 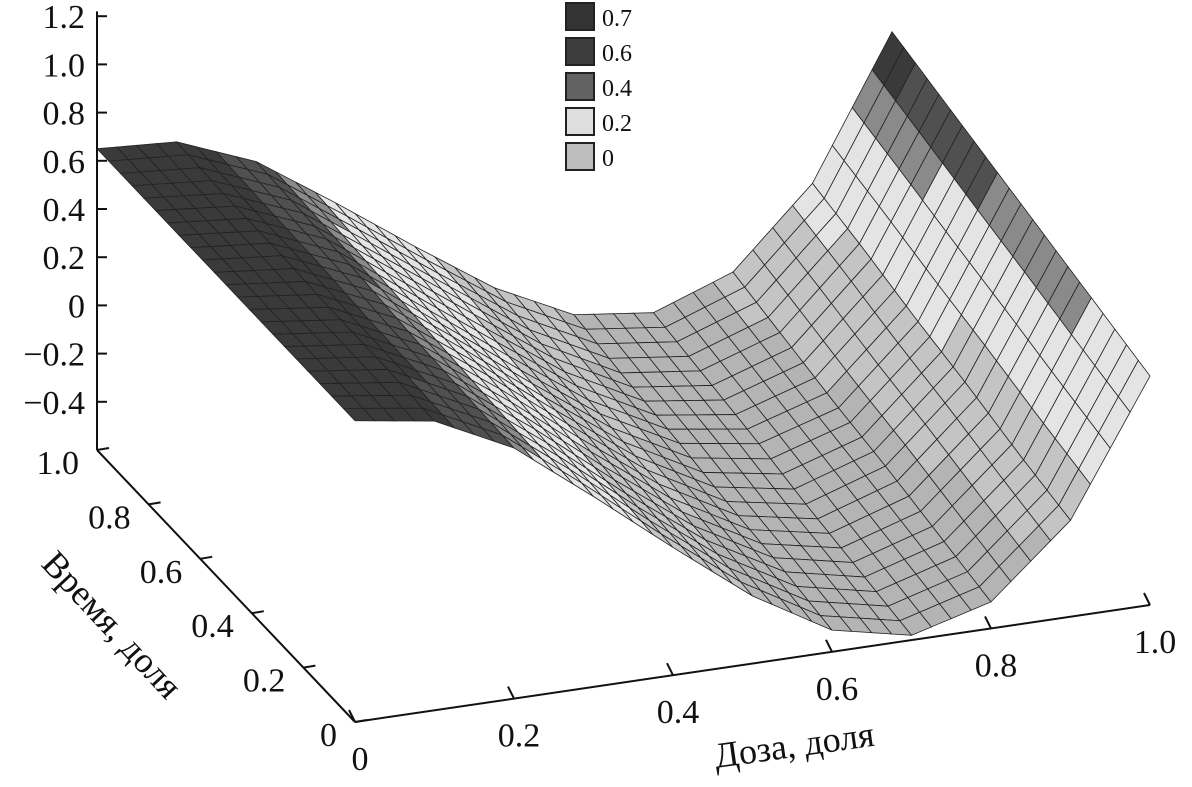 What do you see at coordinates (608, 159) in the screenshot?
I see `legend-label: 0` at bounding box center [608, 159].